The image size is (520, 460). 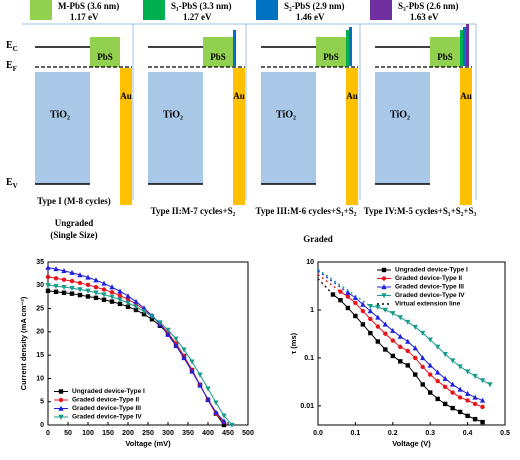 What do you see at coordinates (41, 10) in the screenshot?
I see `legend-swatch` at bounding box center [41, 10].